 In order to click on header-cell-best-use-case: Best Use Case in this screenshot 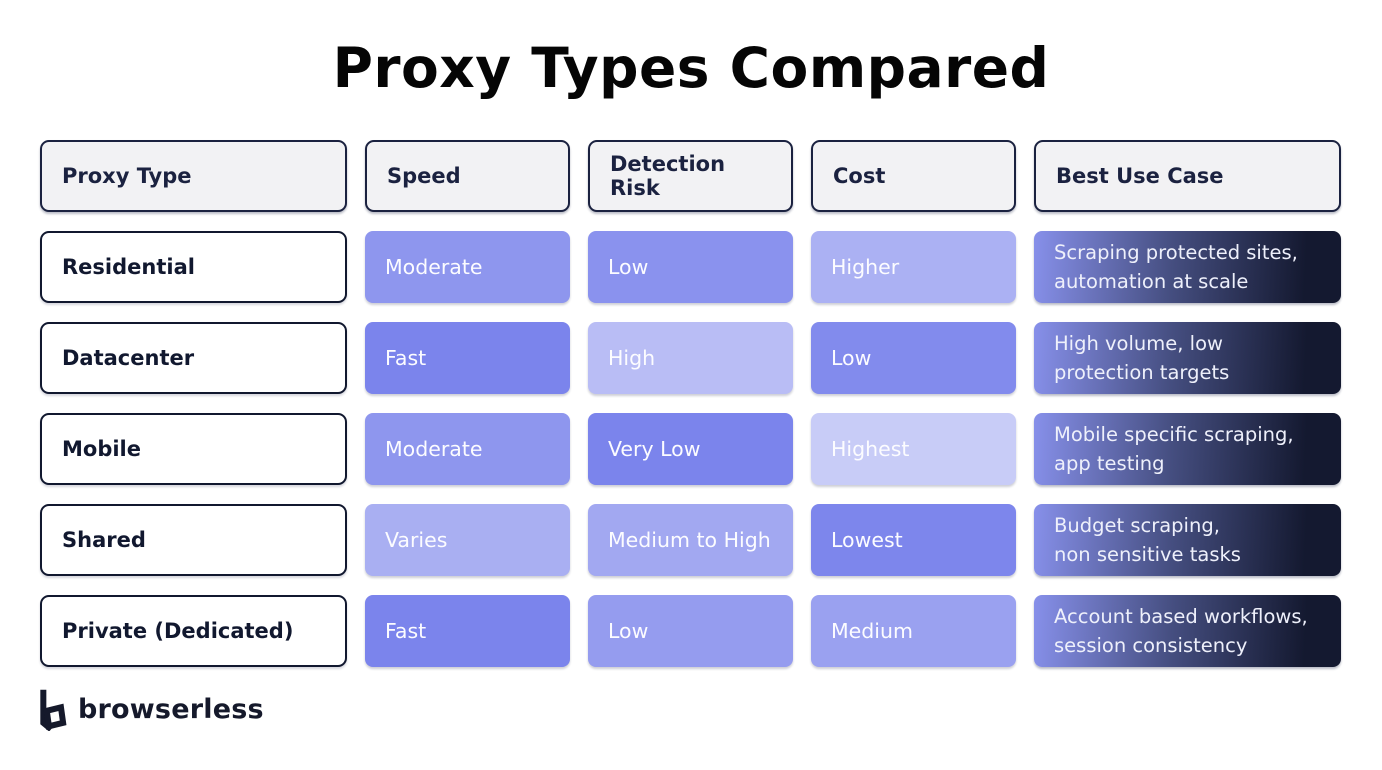, I will do `click(1187, 176)`.